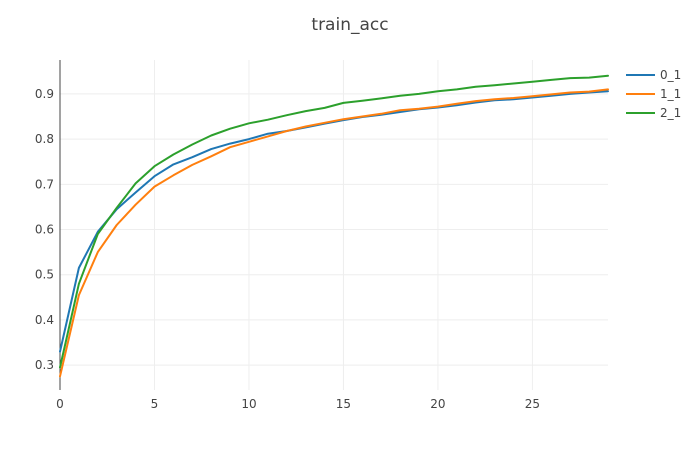 This screenshot has height=450, width=700. I want to click on x-tick-label: 0, so click(60, 404).